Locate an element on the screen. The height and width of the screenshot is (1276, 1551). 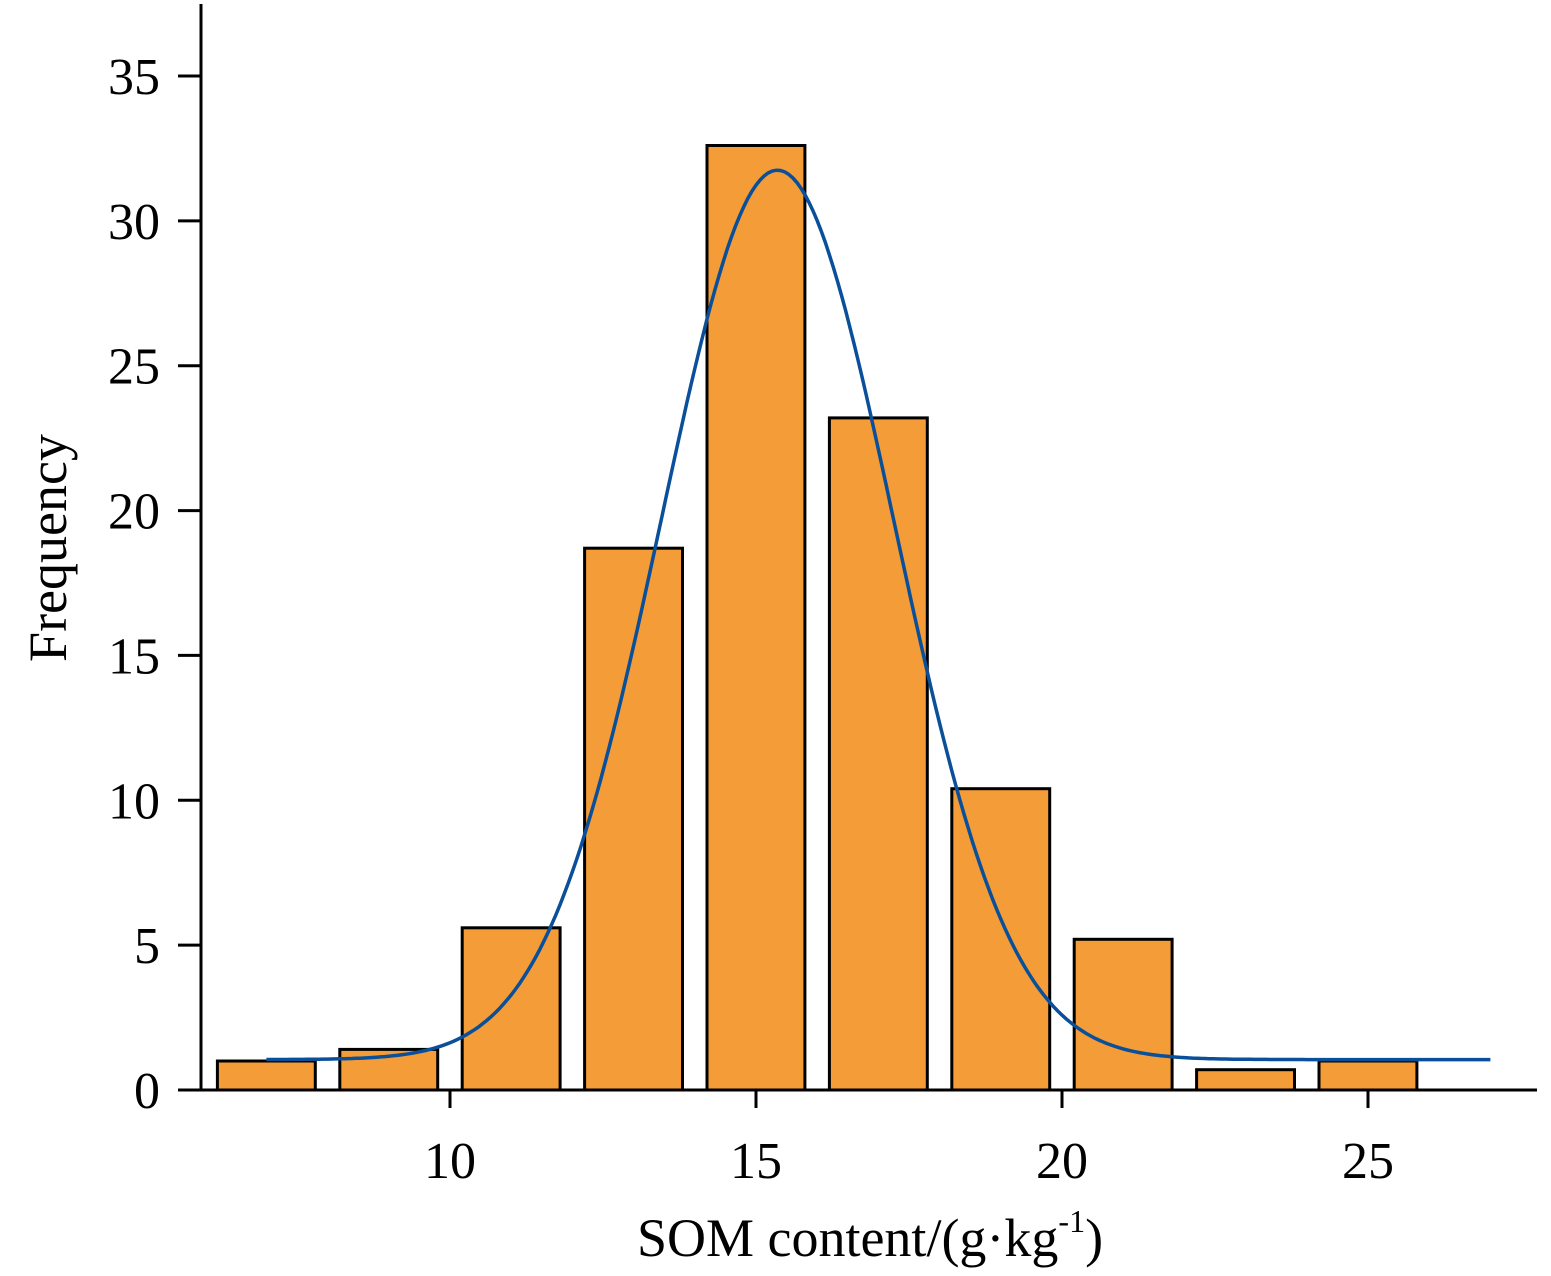
x-axis-title-superscript: -1 is located at coordinates (1071, 1221).